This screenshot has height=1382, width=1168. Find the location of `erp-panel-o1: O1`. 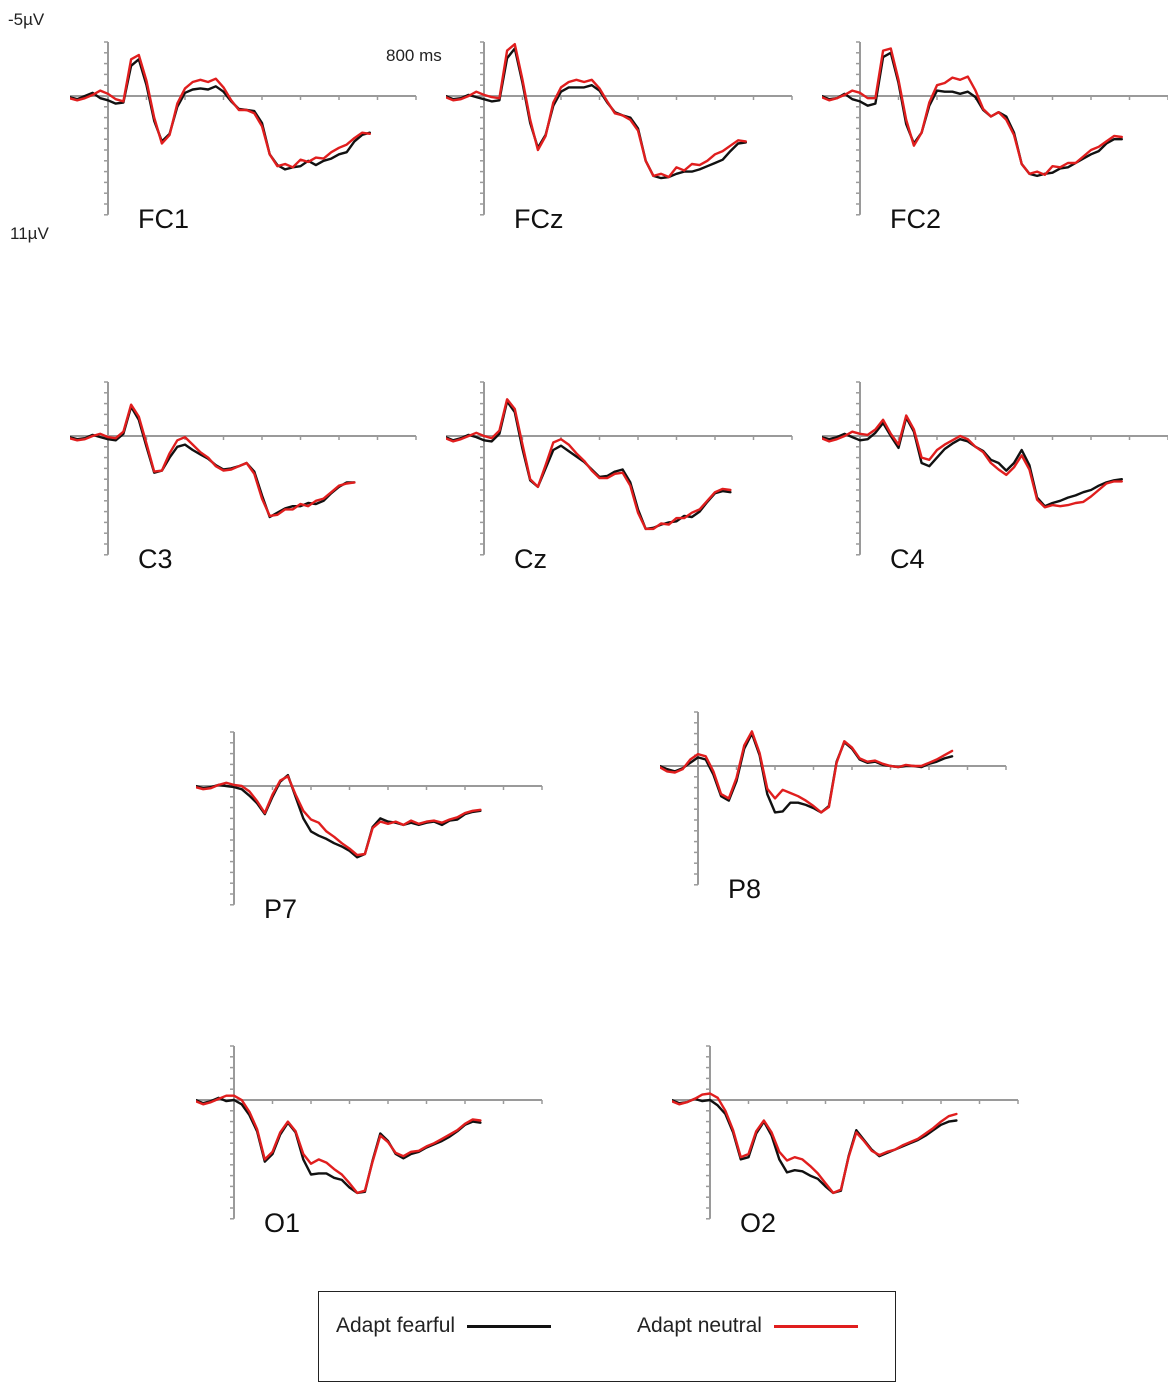

erp-panel-o1: O1 is located at coordinates (369, 1141).